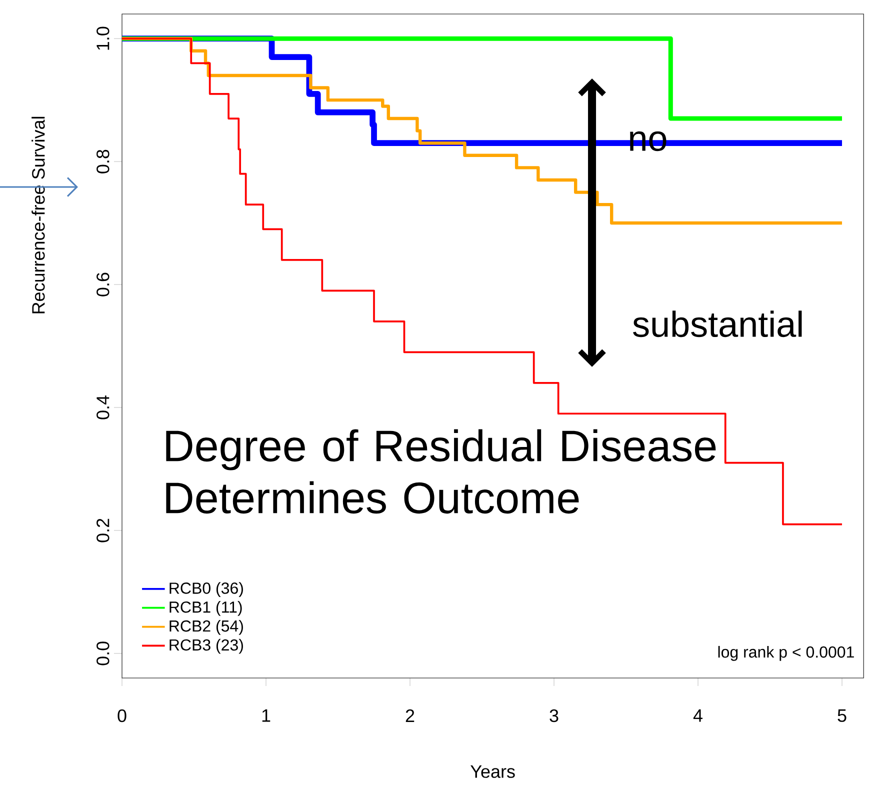  What do you see at coordinates (103, 284) in the screenshot?
I see `y-tick-label: 0.6` at bounding box center [103, 284].